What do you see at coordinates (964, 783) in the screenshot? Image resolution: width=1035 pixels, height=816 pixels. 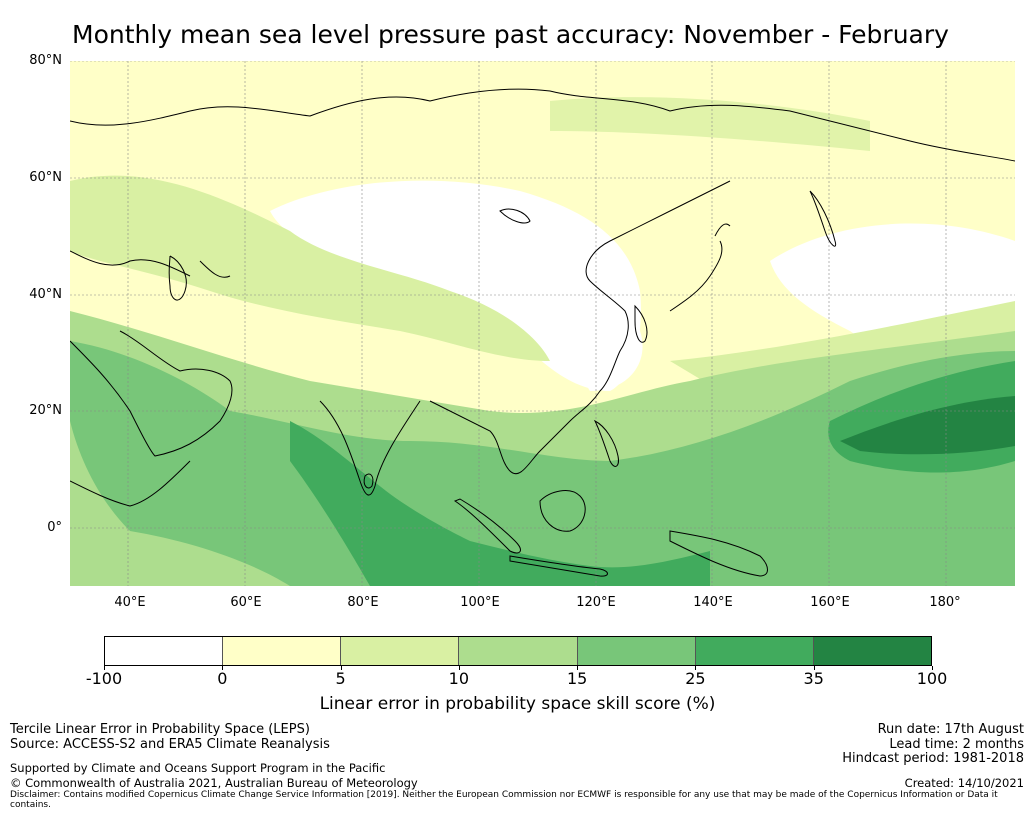 I see `footer-created: Created: 14/10/2021` at bounding box center [964, 783].